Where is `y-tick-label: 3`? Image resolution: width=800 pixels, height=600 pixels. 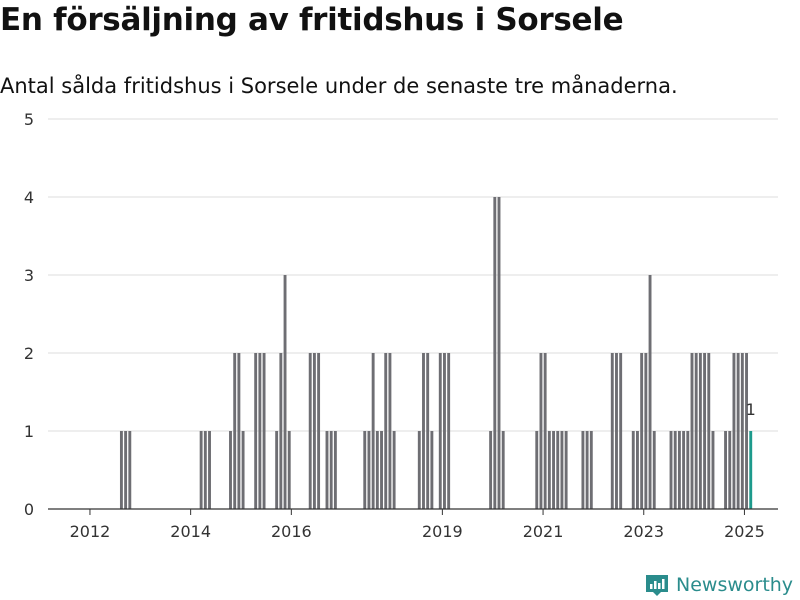 y-tick-label: 3 is located at coordinates (29, 275).